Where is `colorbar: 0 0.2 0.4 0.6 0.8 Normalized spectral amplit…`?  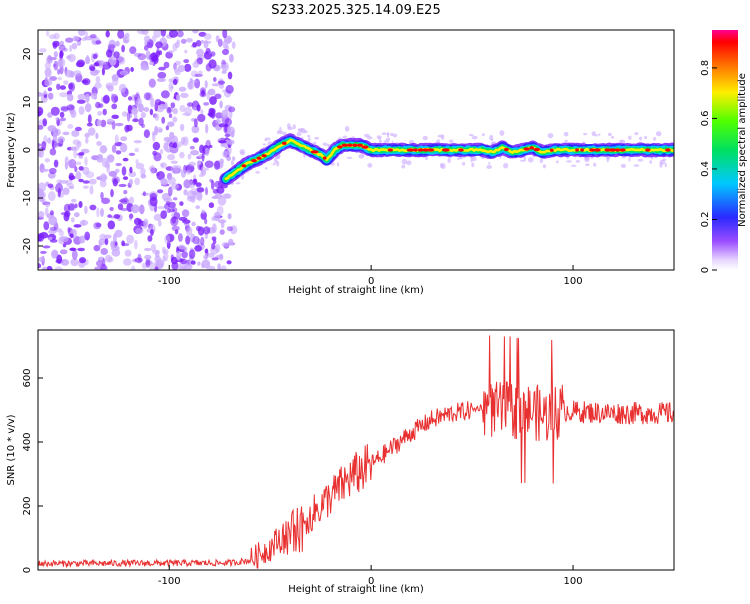 colorbar: 0 0.2 0.4 0.6 0.8 Normalized spectral amplit… is located at coordinates (724, 151).